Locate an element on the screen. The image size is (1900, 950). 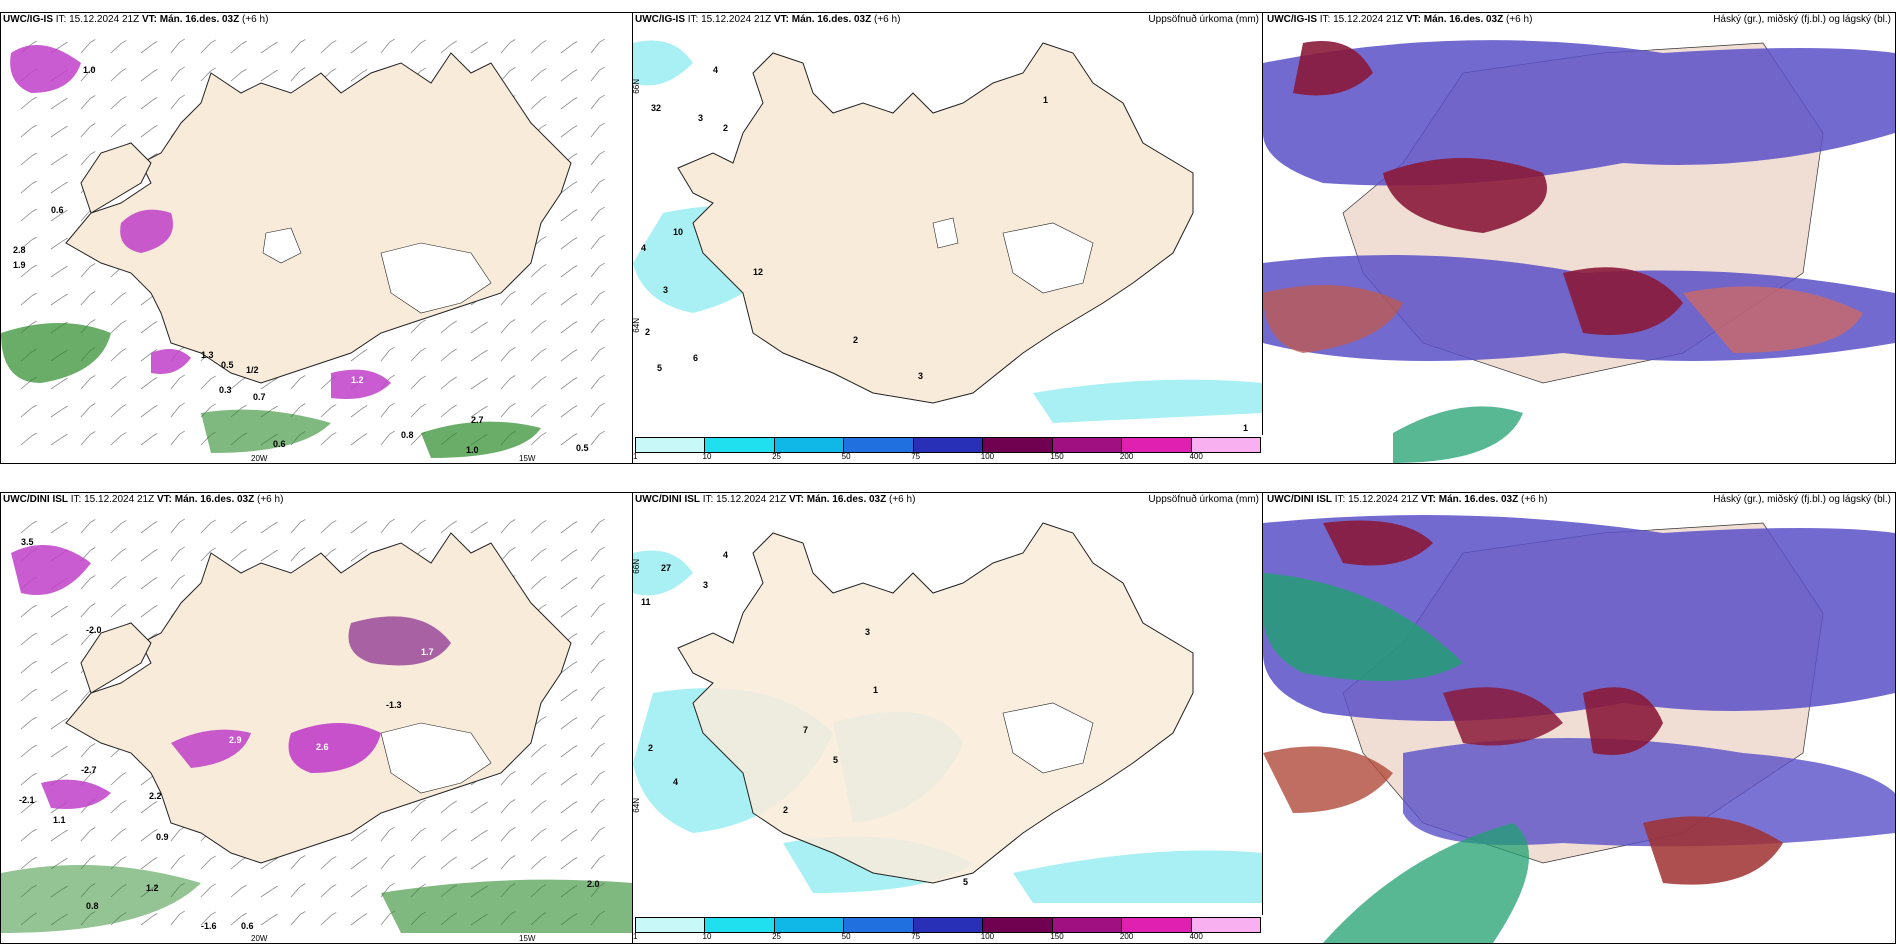
snow-area-central is located at coordinates (334, 748).